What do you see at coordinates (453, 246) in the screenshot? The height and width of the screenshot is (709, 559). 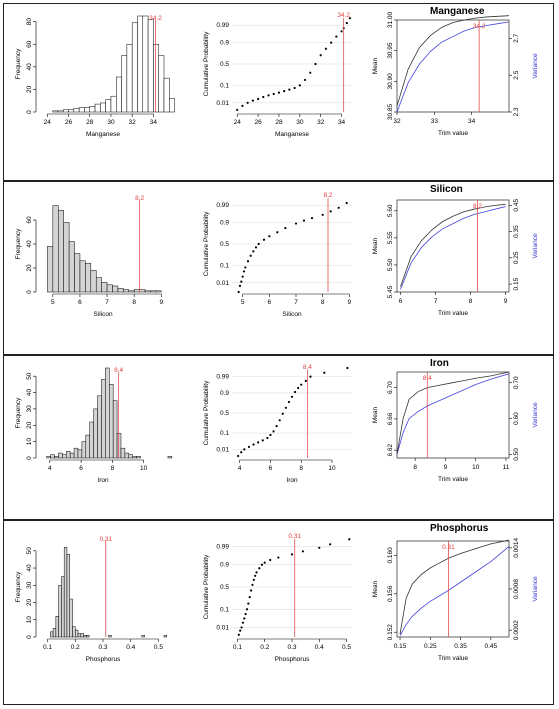 I see `plot-frame` at bounding box center [453, 246].